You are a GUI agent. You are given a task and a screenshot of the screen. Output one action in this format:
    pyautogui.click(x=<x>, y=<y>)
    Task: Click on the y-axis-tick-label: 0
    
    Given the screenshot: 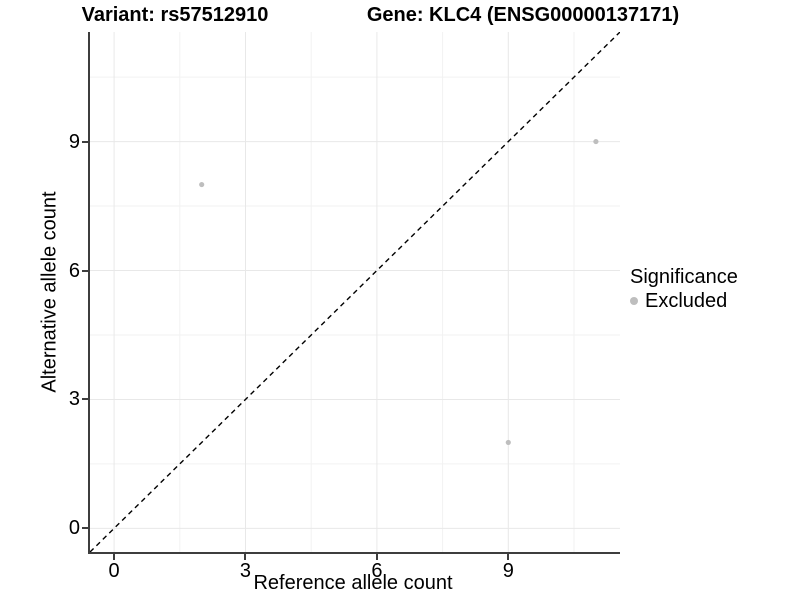 What is the action you would take?
    pyautogui.click(x=74, y=528)
    